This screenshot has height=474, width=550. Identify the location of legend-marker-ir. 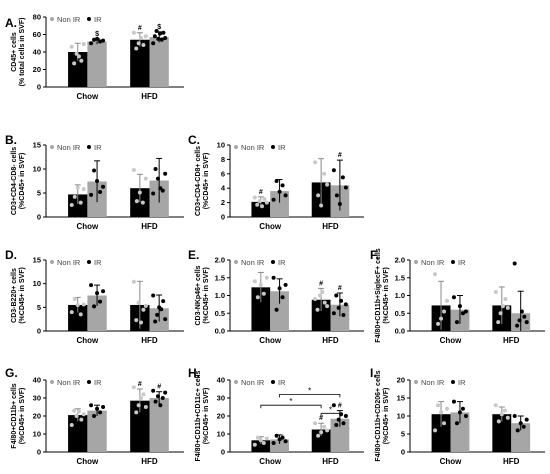
(453, 382).